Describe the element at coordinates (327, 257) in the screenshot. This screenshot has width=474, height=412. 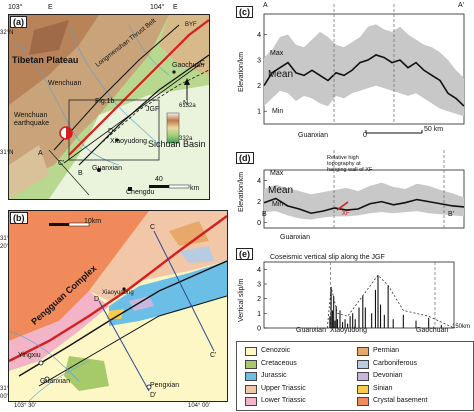
I see `panel-e-title: Coseismic vertical slip along the JGF` at that location.